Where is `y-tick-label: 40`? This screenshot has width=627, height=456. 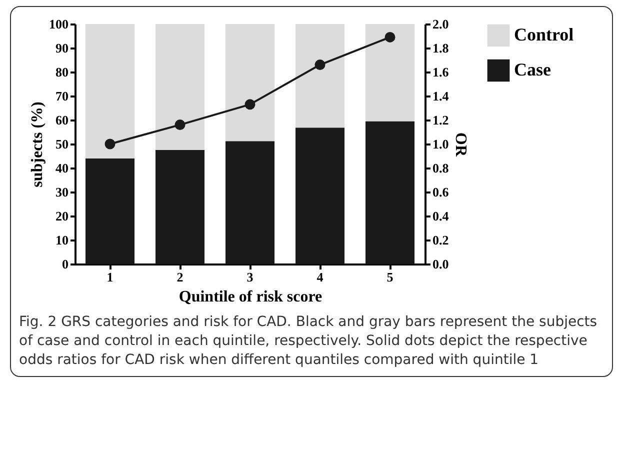
y-tick-label: 40 is located at coordinates (62, 168).